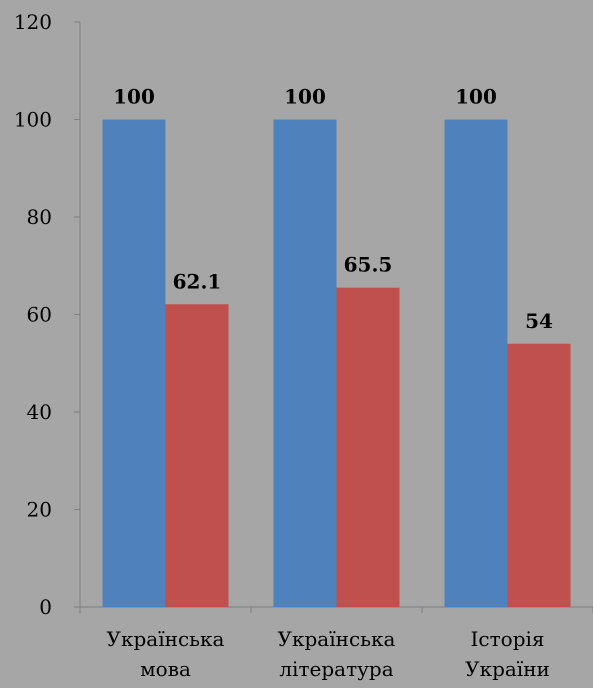 Image resolution: width=593 pixels, height=688 pixels. I want to click on y-tick-label: 120, so click(33, 22).